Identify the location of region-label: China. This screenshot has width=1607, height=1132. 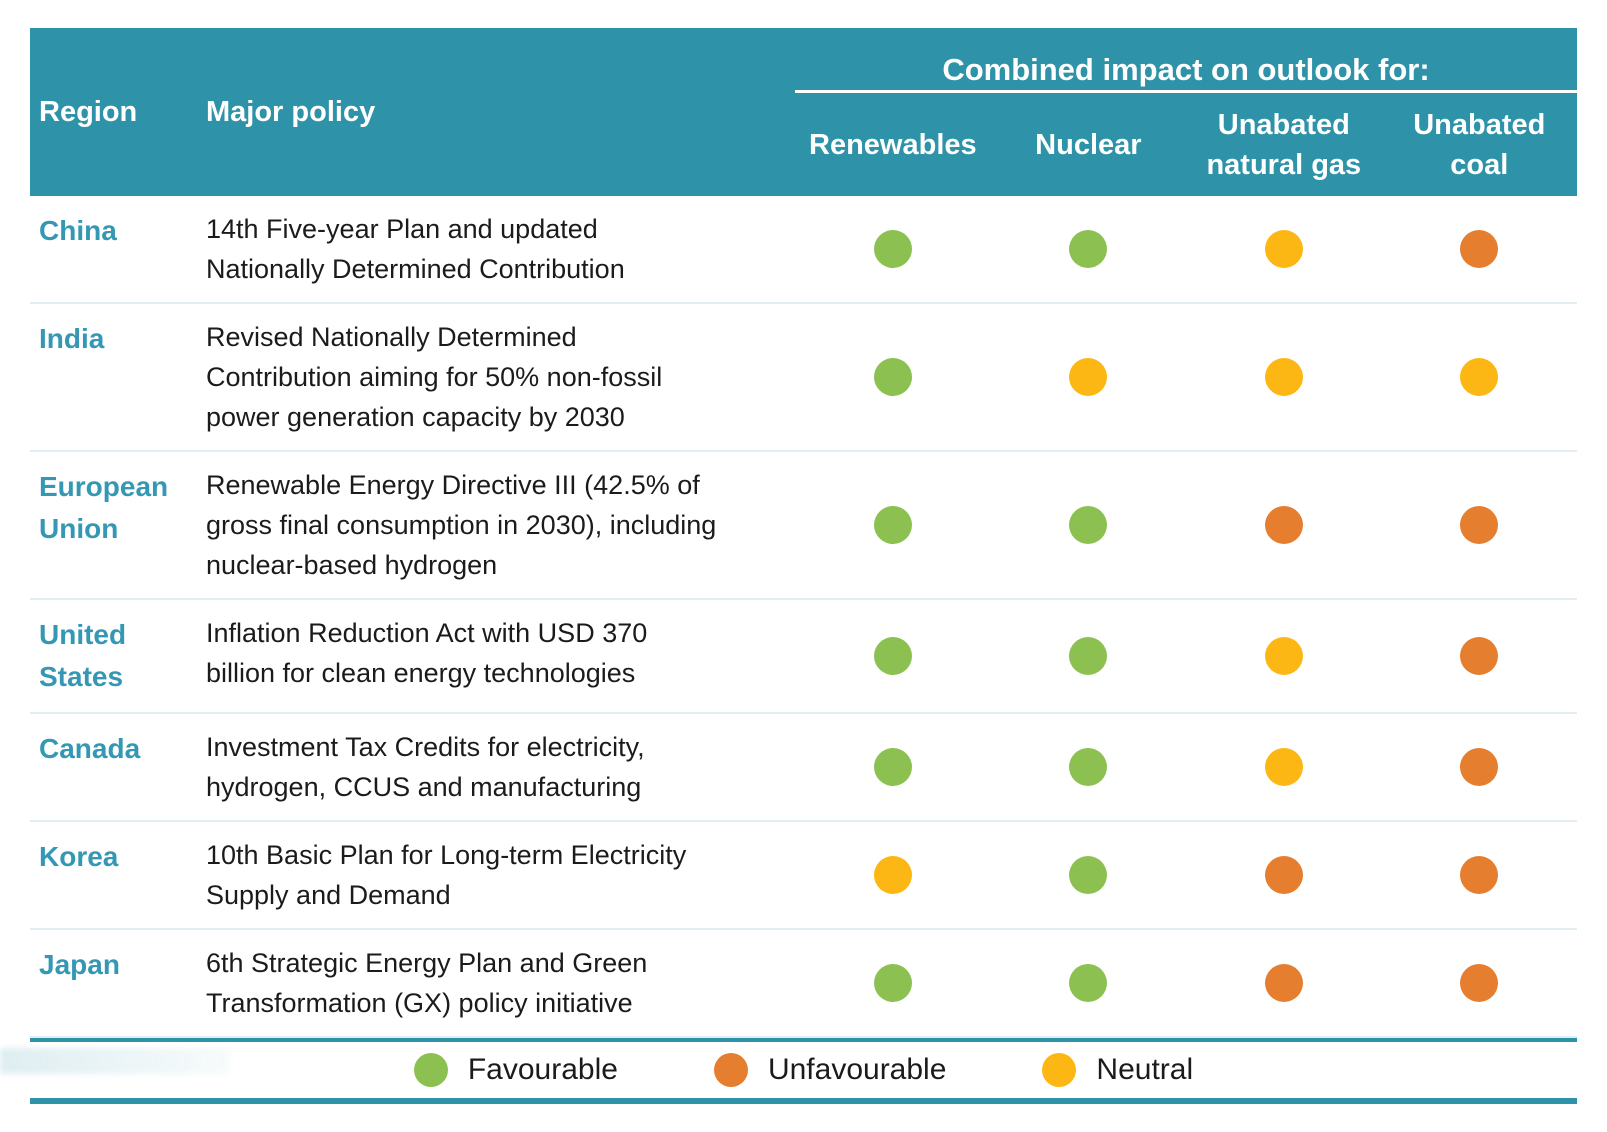
(78, 230).